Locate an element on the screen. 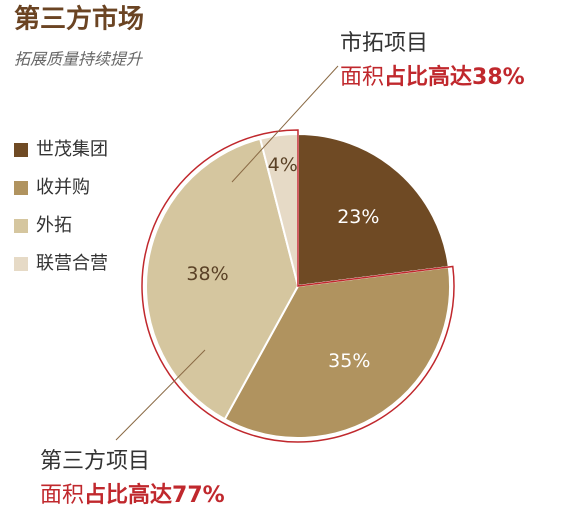  data-label: 4% is located at coordinates (283, 165).